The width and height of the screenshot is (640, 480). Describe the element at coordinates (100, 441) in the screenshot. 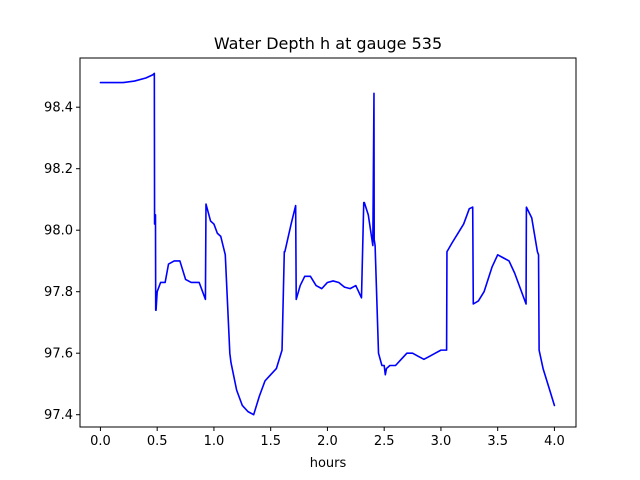

I see `x-tick-label: 0.0` at that location.